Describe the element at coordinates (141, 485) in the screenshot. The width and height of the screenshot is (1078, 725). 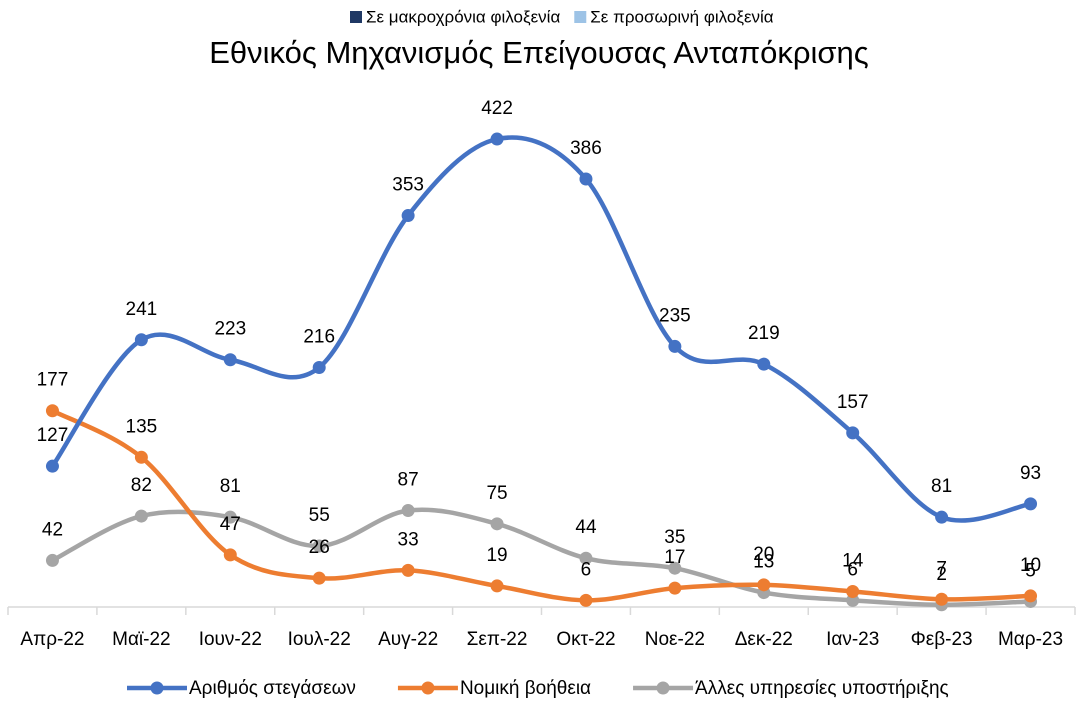
I see `data-label: 82` at that location.